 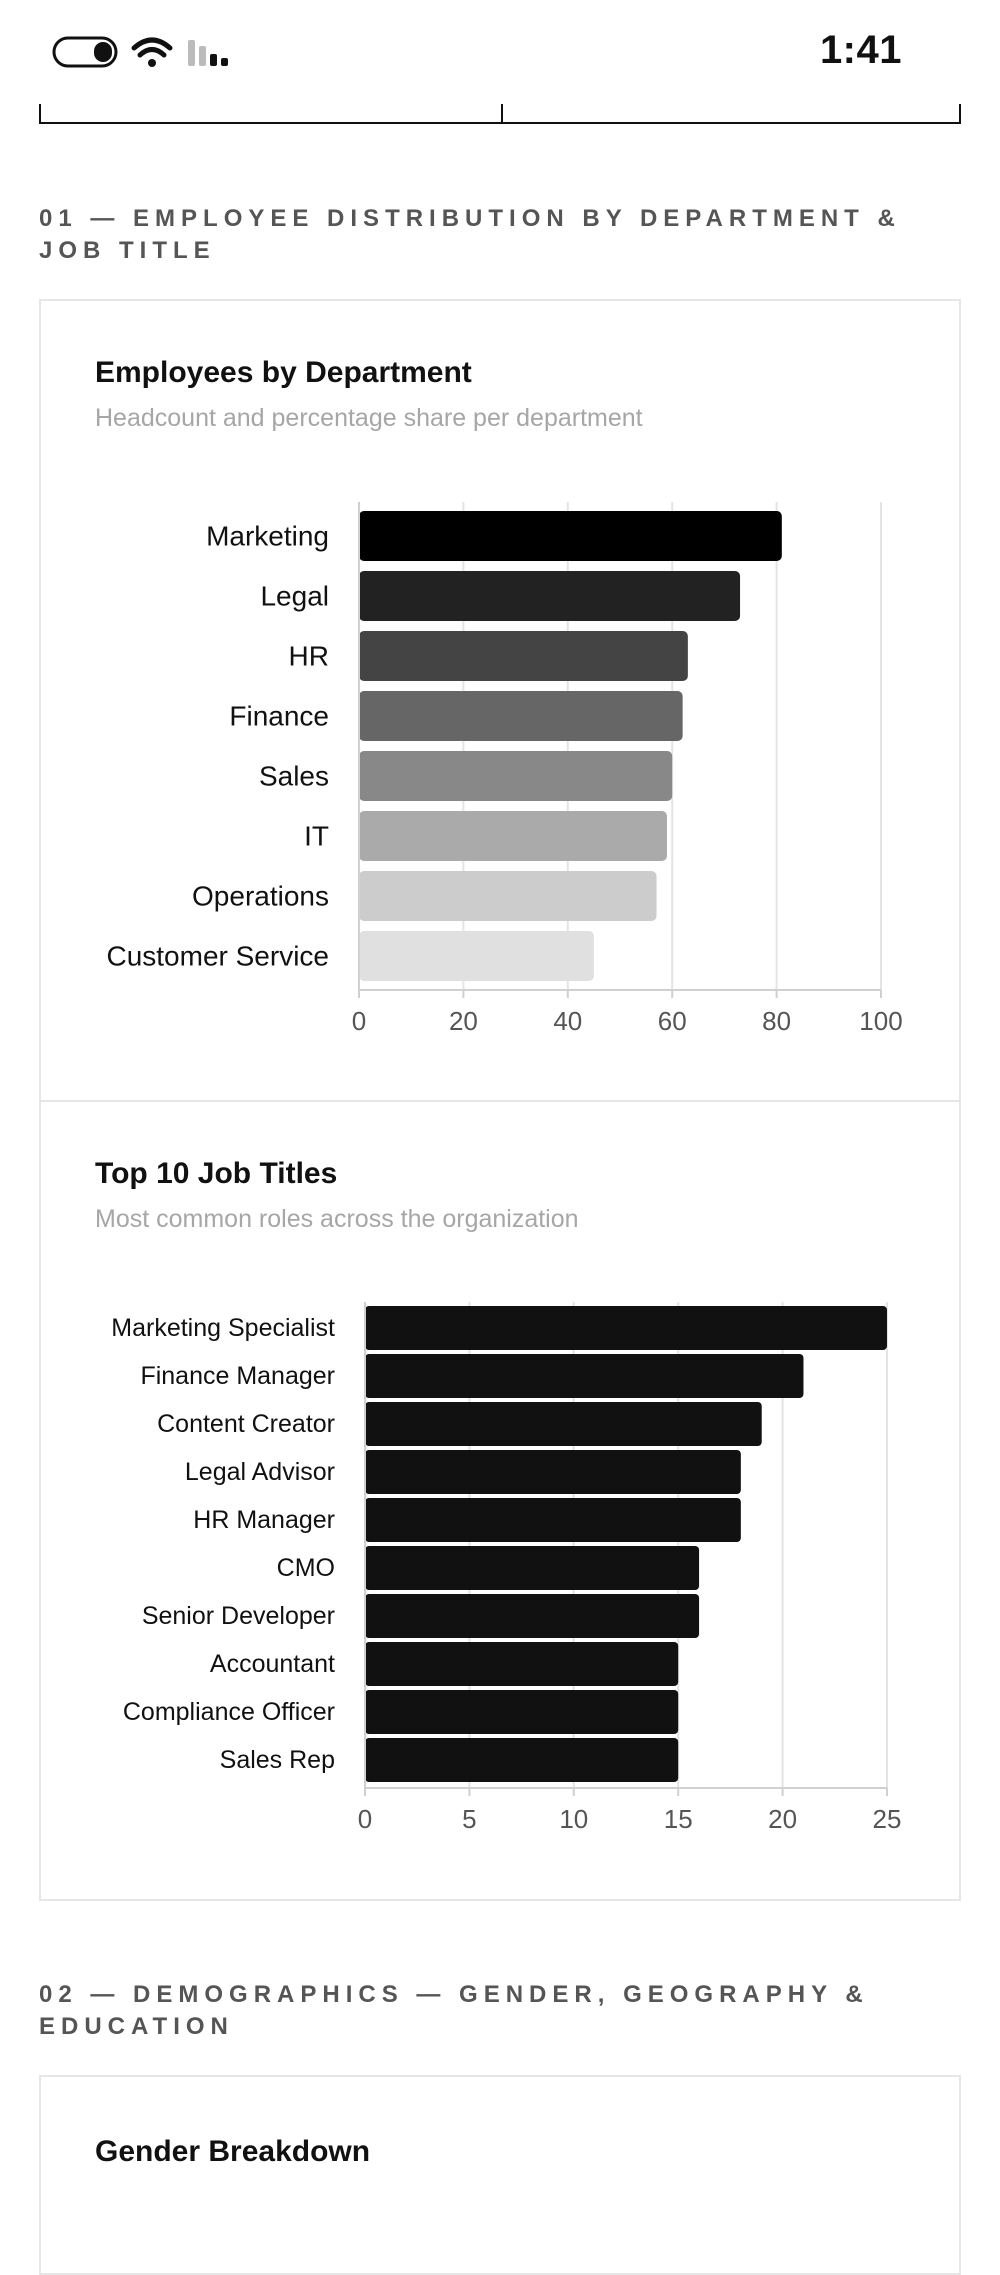 I want to click on wifi-icon, so click(x=152, y=52).